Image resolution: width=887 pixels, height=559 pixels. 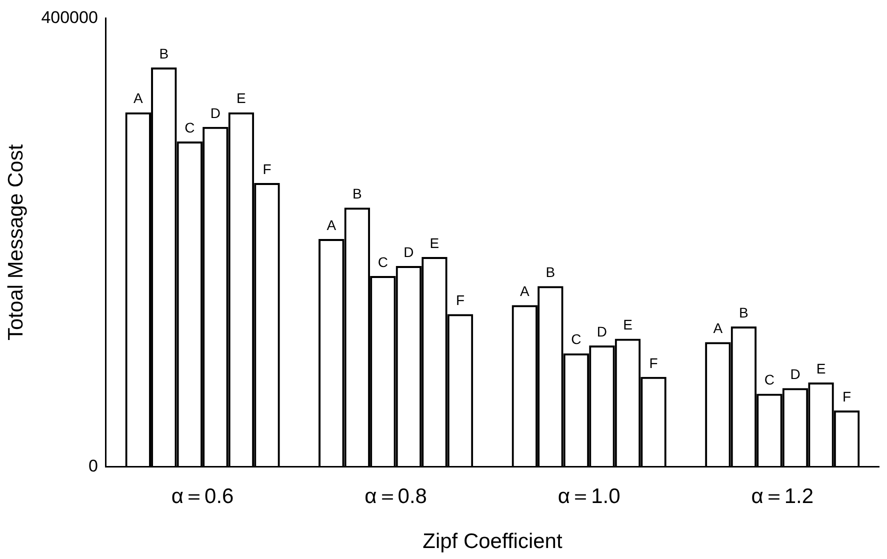 What do you see at coordinates (589, 496) in the screenshot?
I see `x-tick-label: α＝1.0` at bounding box center [589, 496].